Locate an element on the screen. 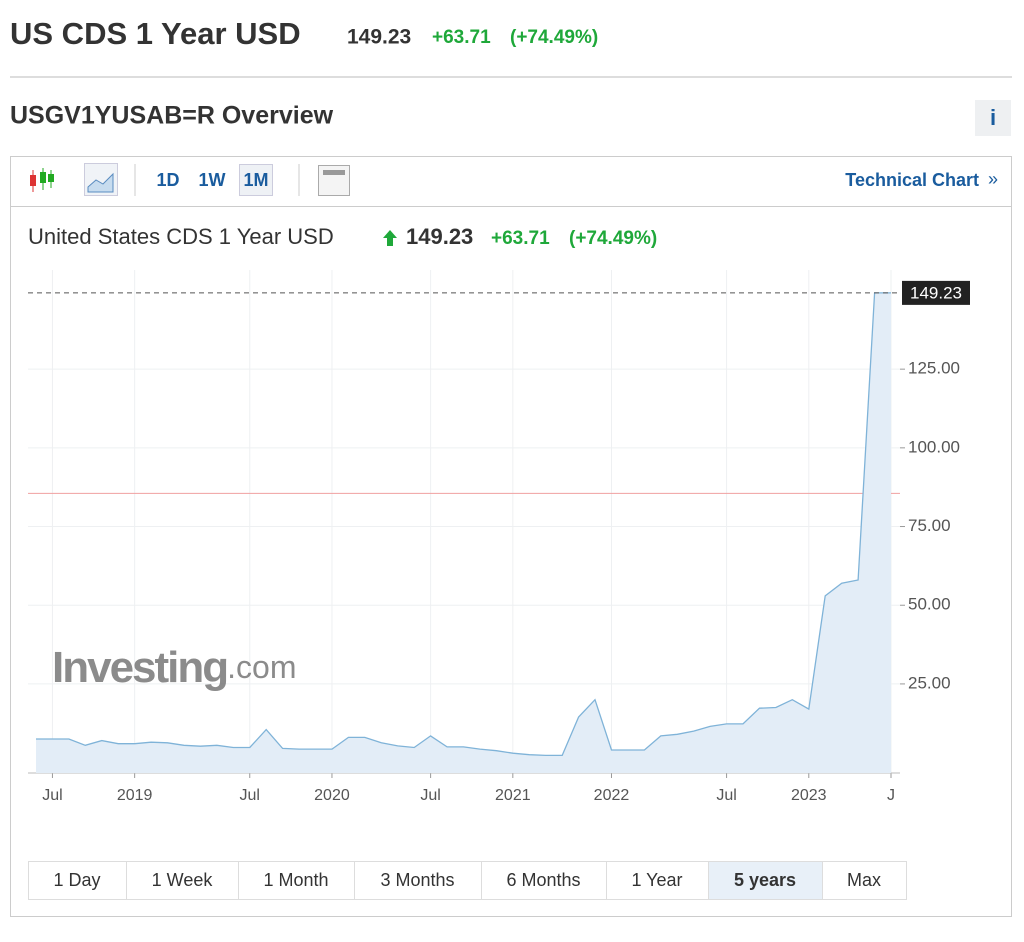  x-tick-label: 2023 is located at coordinates (809, 795).